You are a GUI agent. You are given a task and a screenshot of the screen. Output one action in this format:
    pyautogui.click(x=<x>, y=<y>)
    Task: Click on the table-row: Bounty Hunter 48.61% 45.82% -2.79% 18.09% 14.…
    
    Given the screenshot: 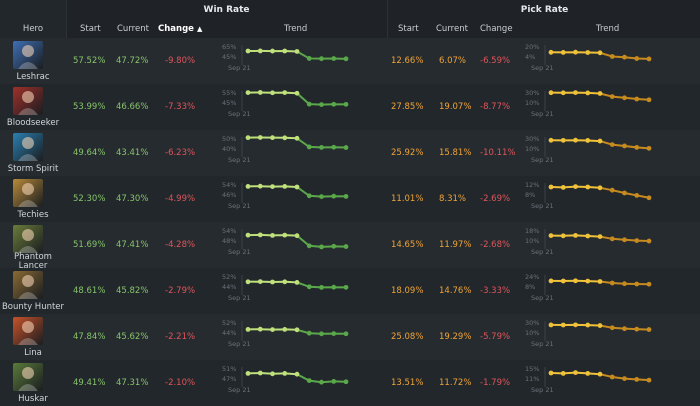 What is the action you would take?
    pyautogui.click(x=350, y=291)
    